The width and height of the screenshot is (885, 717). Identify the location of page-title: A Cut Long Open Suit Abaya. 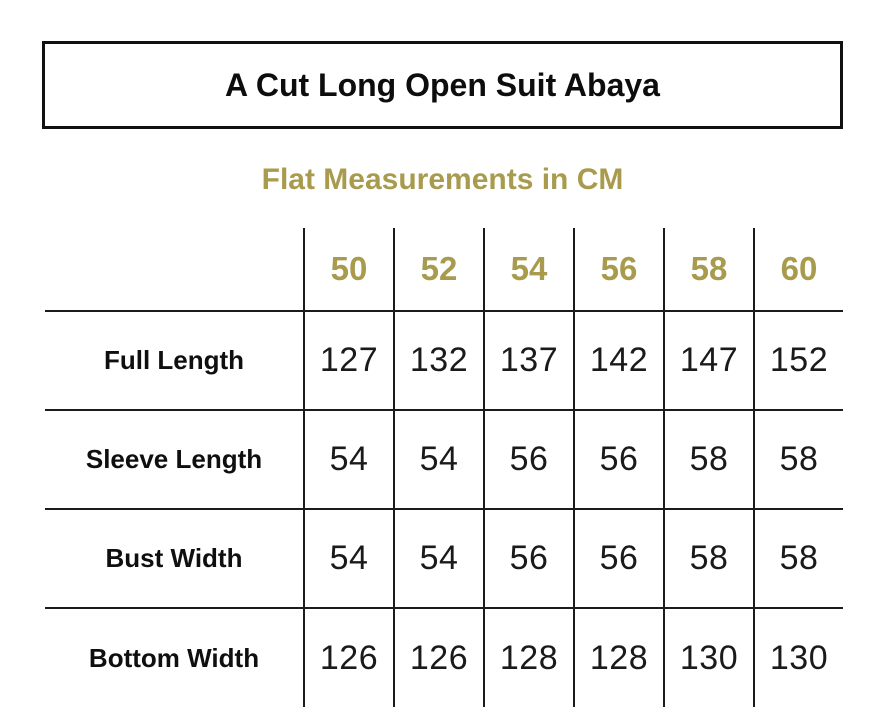
(442, 84).